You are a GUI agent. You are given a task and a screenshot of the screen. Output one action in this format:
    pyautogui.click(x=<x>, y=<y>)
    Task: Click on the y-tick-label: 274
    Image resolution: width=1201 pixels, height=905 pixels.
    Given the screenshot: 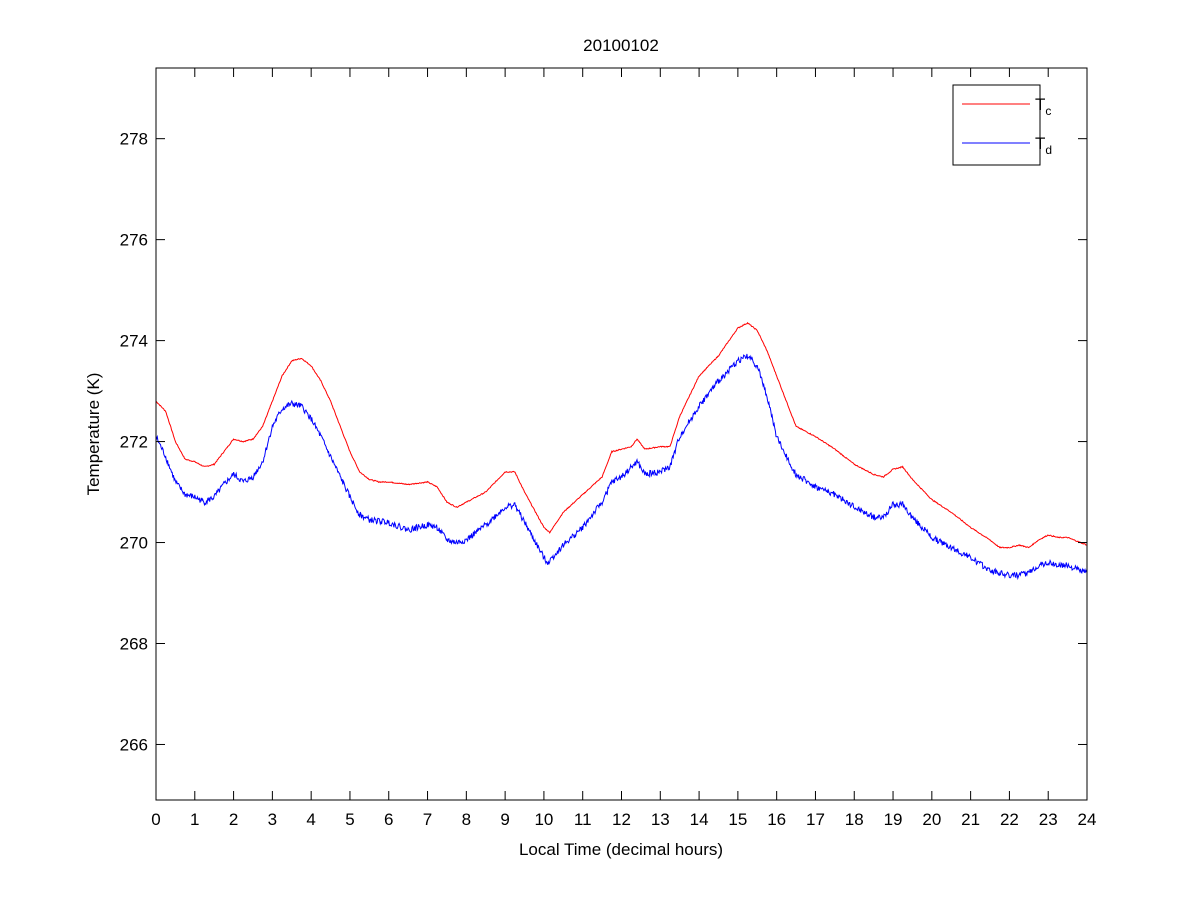 What is the action you would take?
    pyautogui.click(x=134, y=341)
    